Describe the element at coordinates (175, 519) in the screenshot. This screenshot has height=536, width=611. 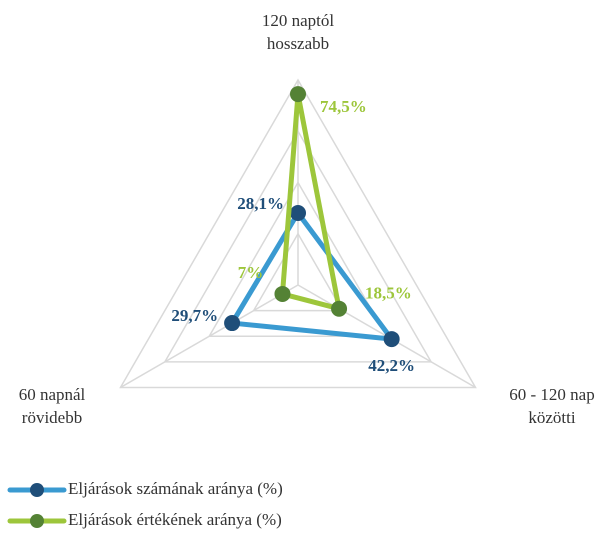
I see `legend-label: Eljárások értékének aránya (%)` at that location.